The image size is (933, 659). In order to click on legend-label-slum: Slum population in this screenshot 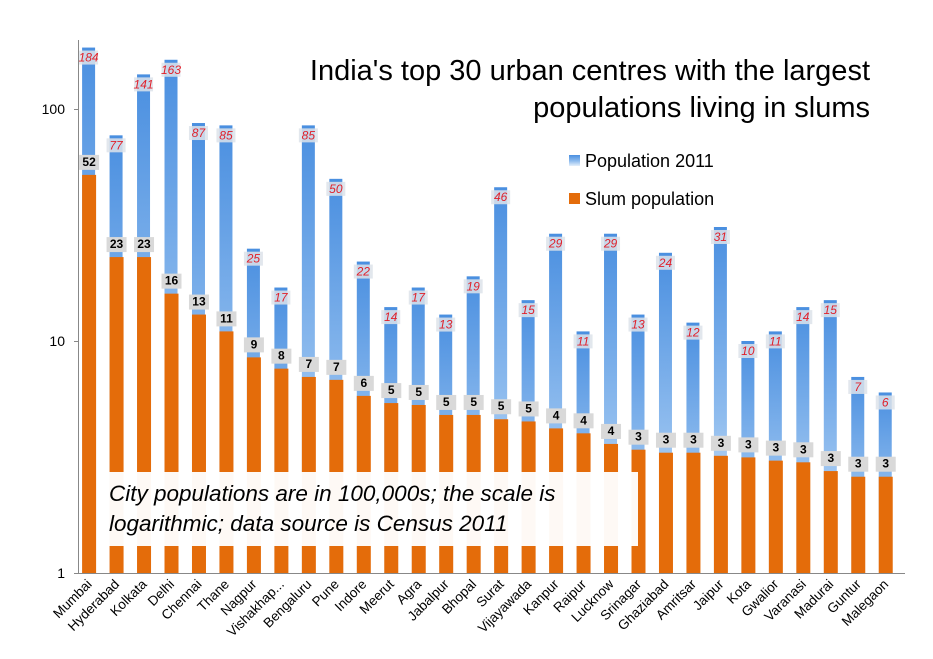, I will do `click(649, 199)`.